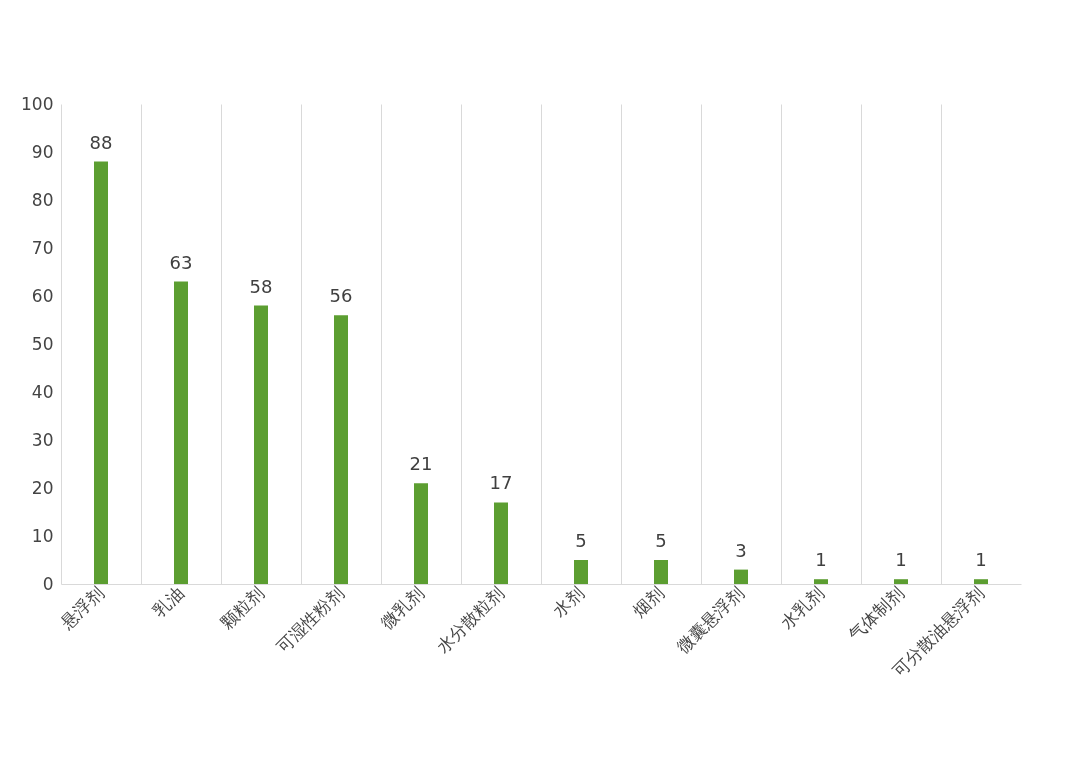  What do you see at coordinates (42, 535) in the screenshot?
I see `y-tick-label: 10` at bounding box center [42, 535].